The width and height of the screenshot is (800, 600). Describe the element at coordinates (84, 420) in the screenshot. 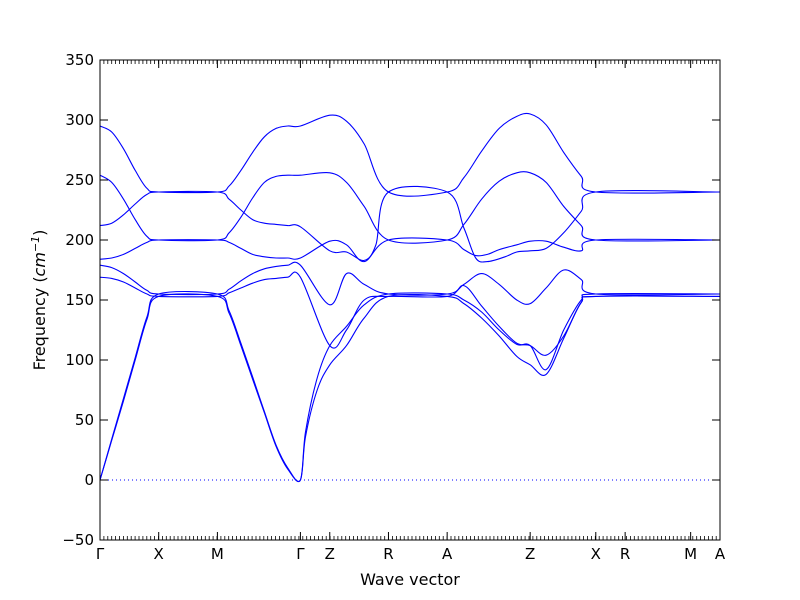

I see `y-tick-label: 50` at that location.